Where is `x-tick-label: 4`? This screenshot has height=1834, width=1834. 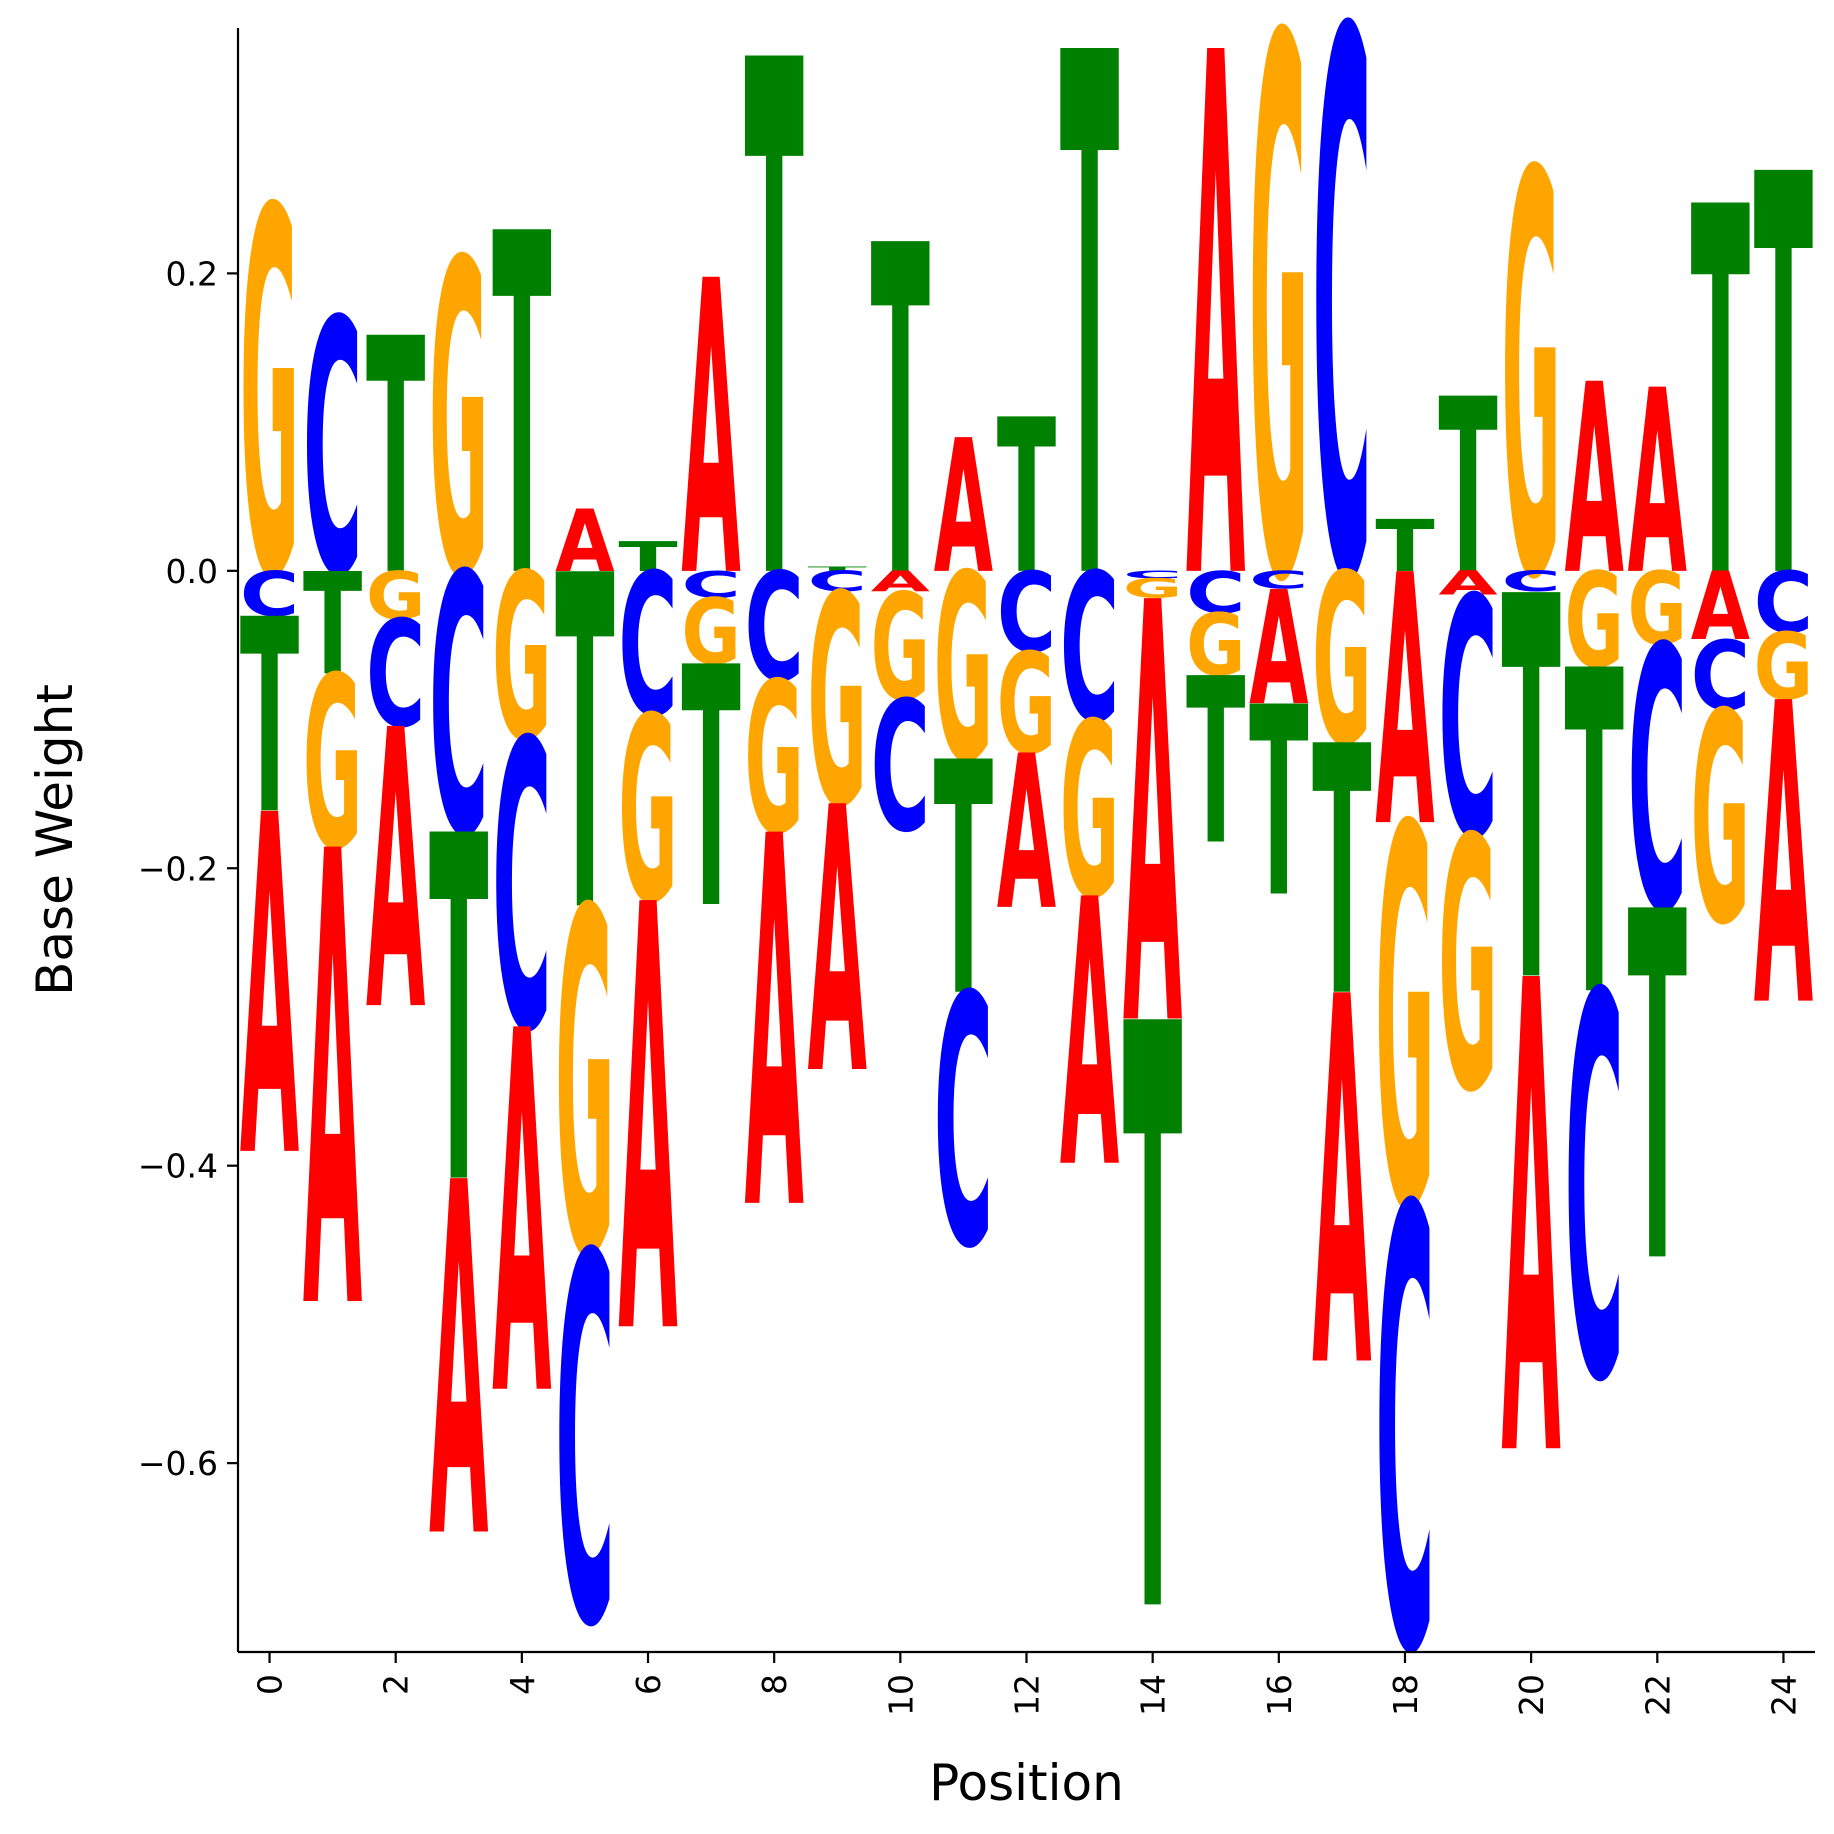
x-tick-label: 4 is located at coordinates (522, 1684).